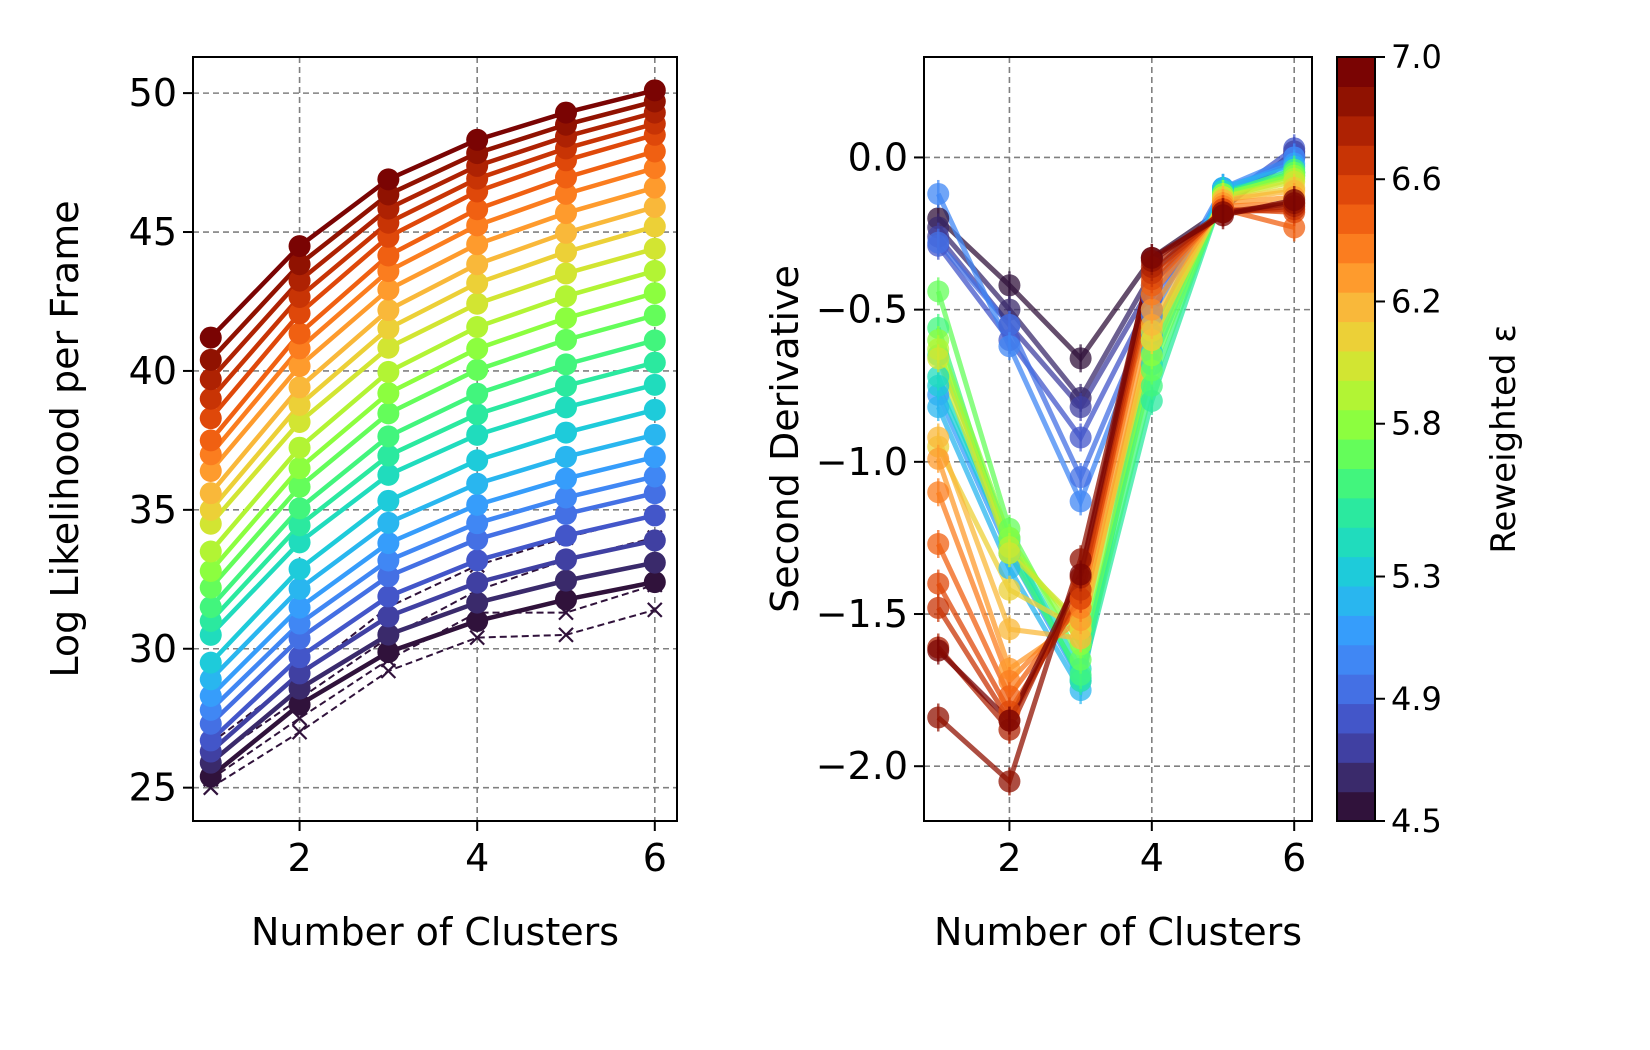 Image resolution: width=1650 pixels, height=1050 pixels. I want to click on colorbar-ticks: 4.5 4.9 5.3 5.8 6.2 6.6 7.0, so click(1408, 439).